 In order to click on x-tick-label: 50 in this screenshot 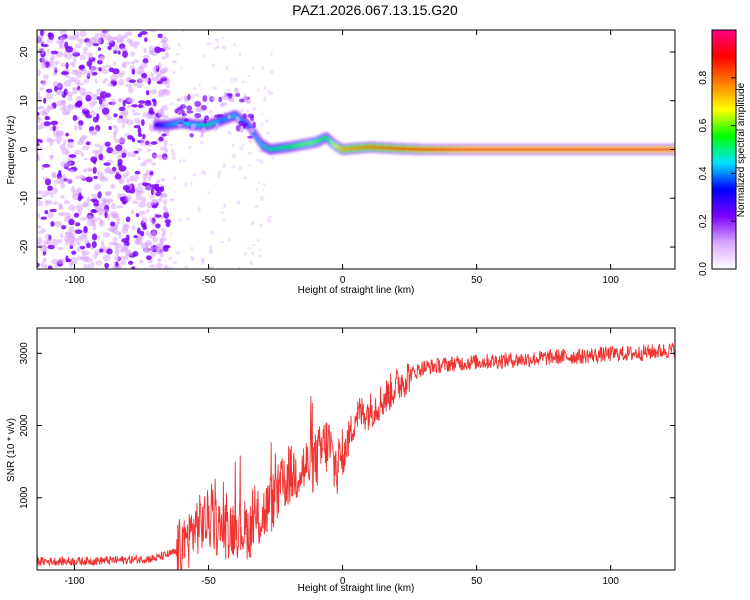, I will do `click(477, 581)`.